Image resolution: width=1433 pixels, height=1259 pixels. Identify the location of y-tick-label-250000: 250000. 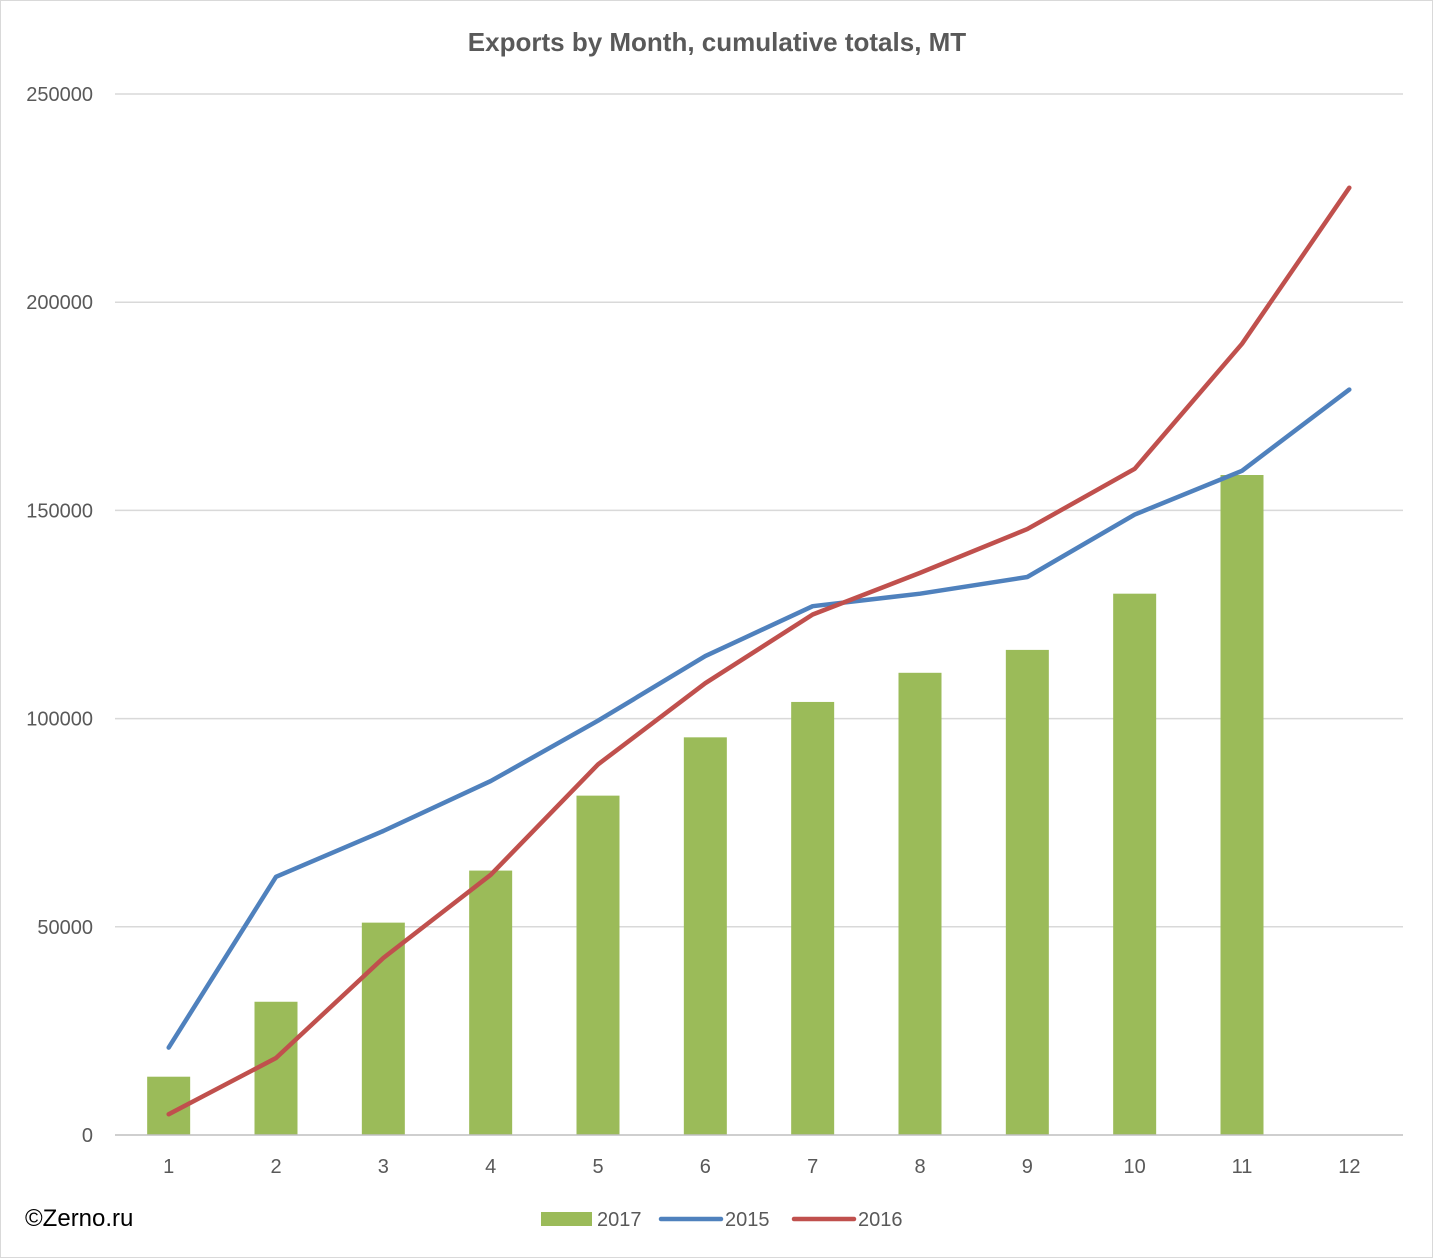
(59, 95).